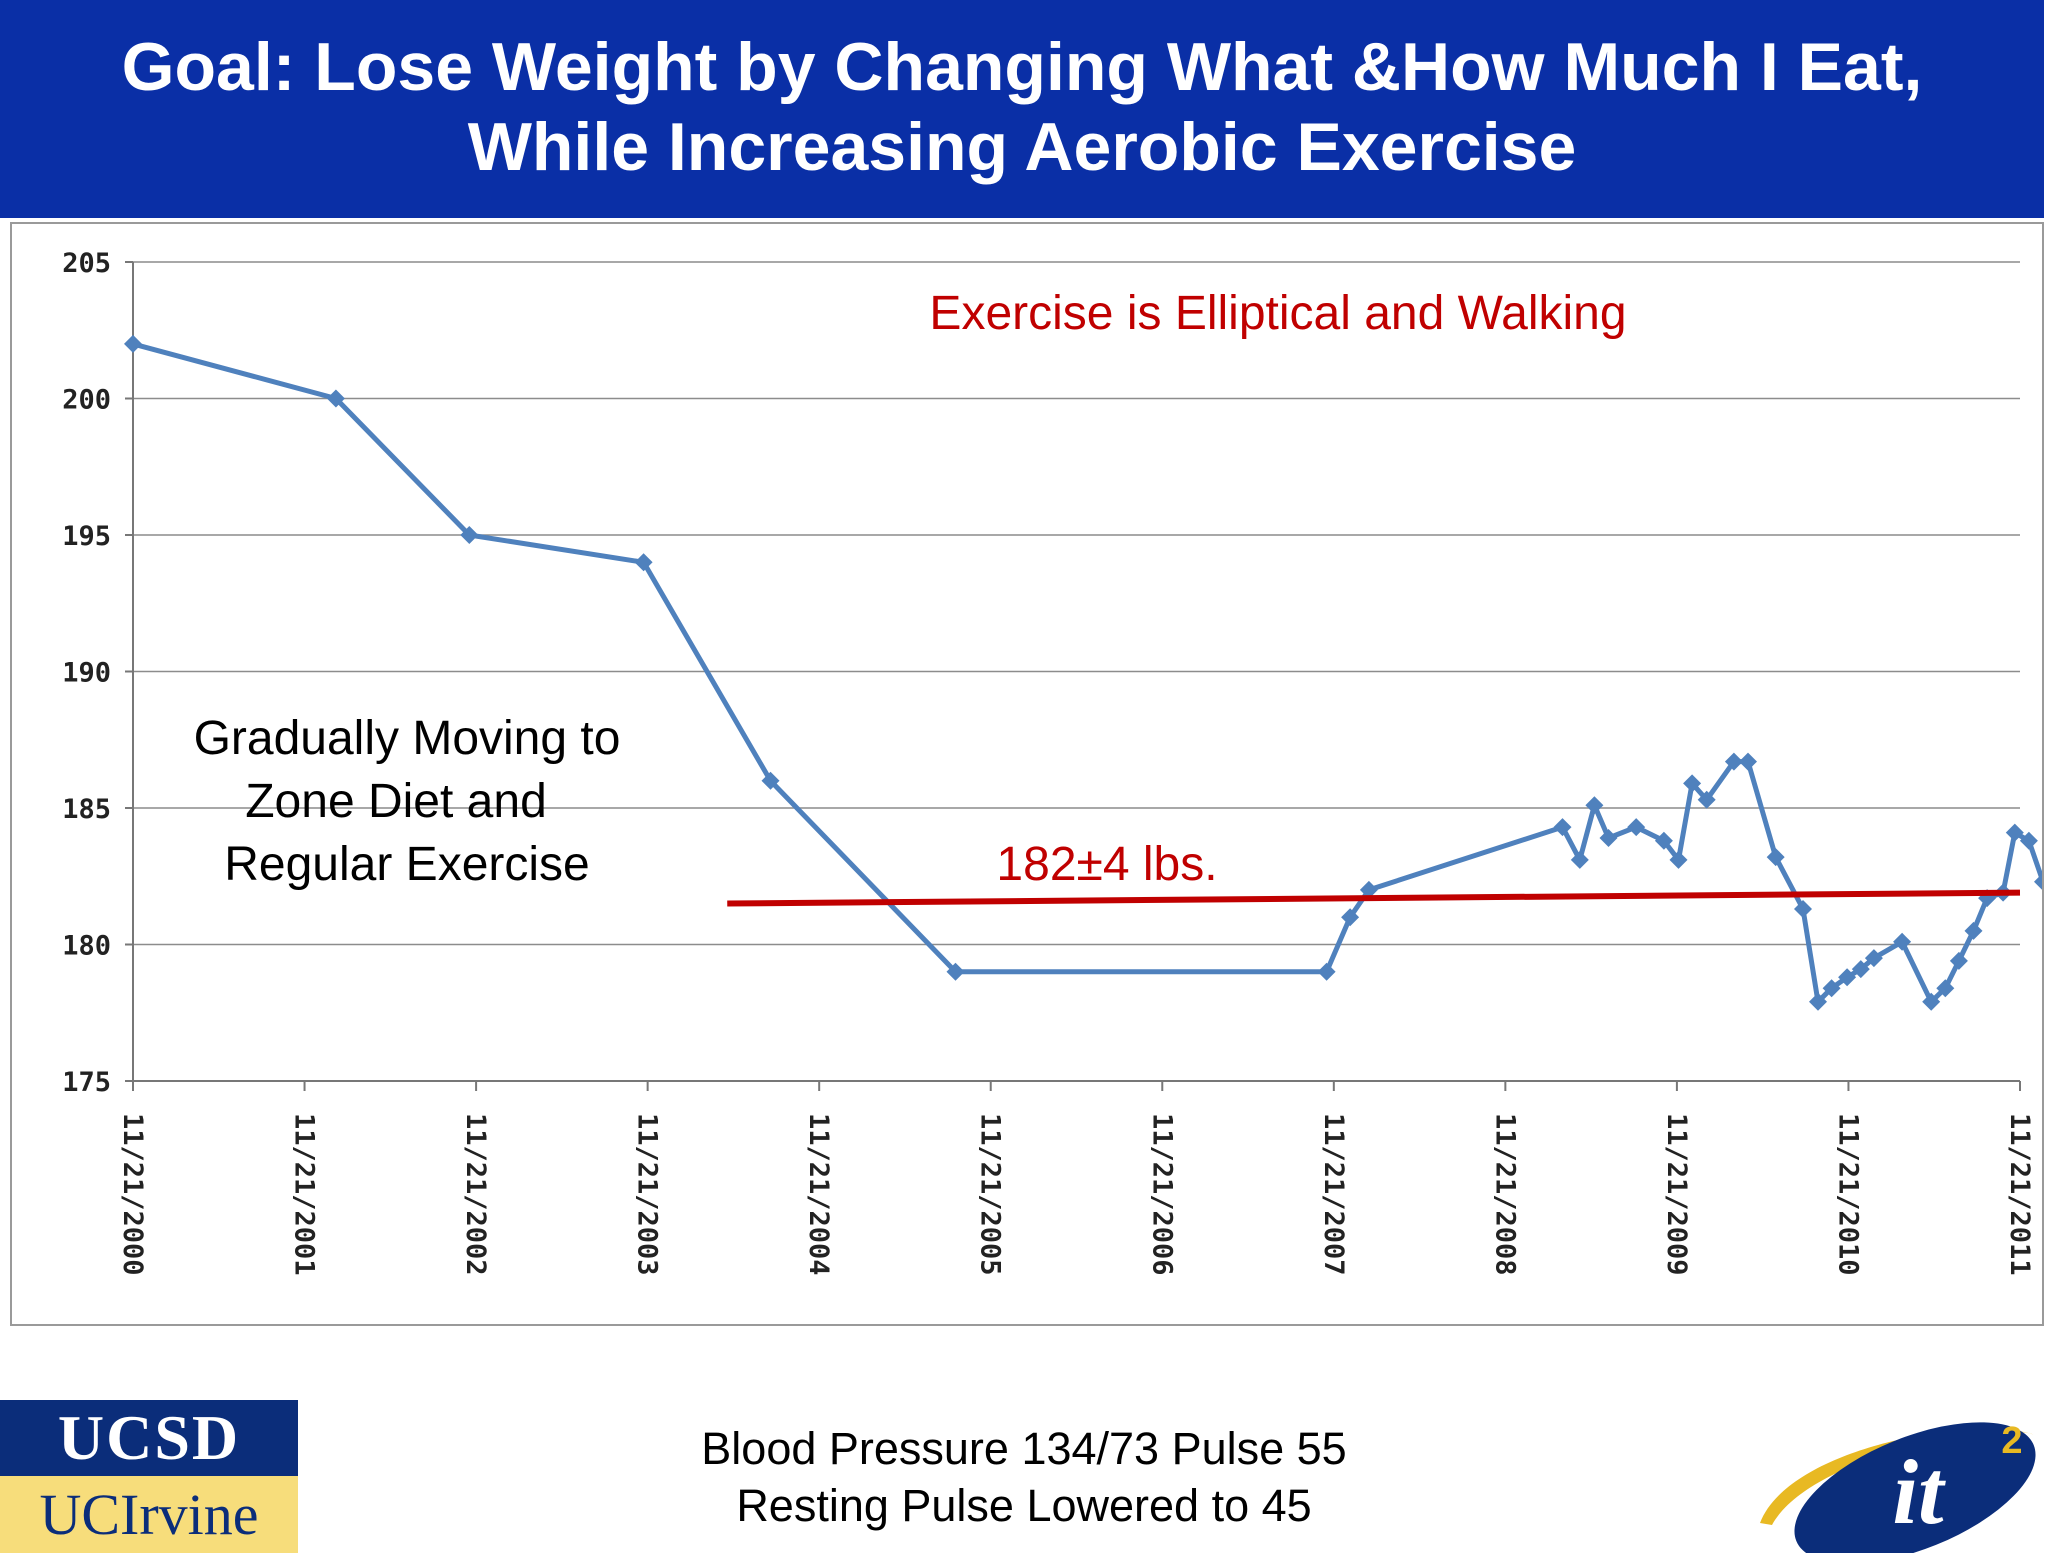 This screenshot has height=1553, width=2048. Describe the element at coordinates (86, 1082) in the screenshot. I see `y-tick-label: 175` at that location.